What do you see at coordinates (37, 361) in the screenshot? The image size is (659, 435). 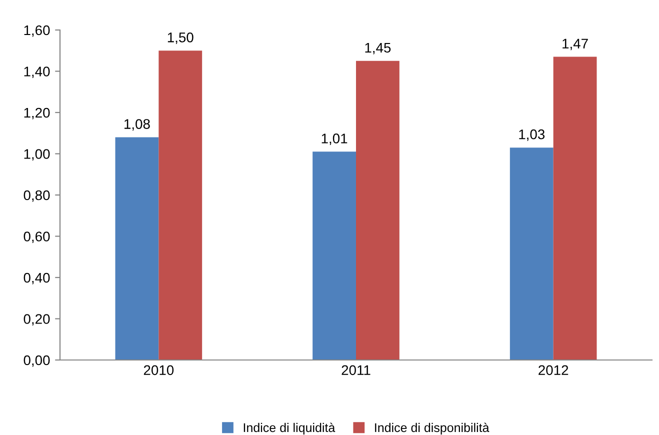 I see `y-tick-label: 0,00` at bounding box center [37, 361].